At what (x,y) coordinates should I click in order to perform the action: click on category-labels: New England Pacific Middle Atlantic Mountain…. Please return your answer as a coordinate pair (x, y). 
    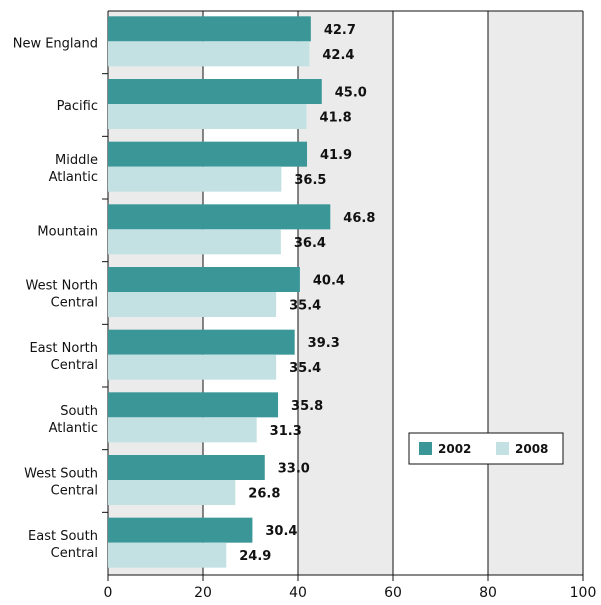
    Looking at the image, I should click on (55, 298).